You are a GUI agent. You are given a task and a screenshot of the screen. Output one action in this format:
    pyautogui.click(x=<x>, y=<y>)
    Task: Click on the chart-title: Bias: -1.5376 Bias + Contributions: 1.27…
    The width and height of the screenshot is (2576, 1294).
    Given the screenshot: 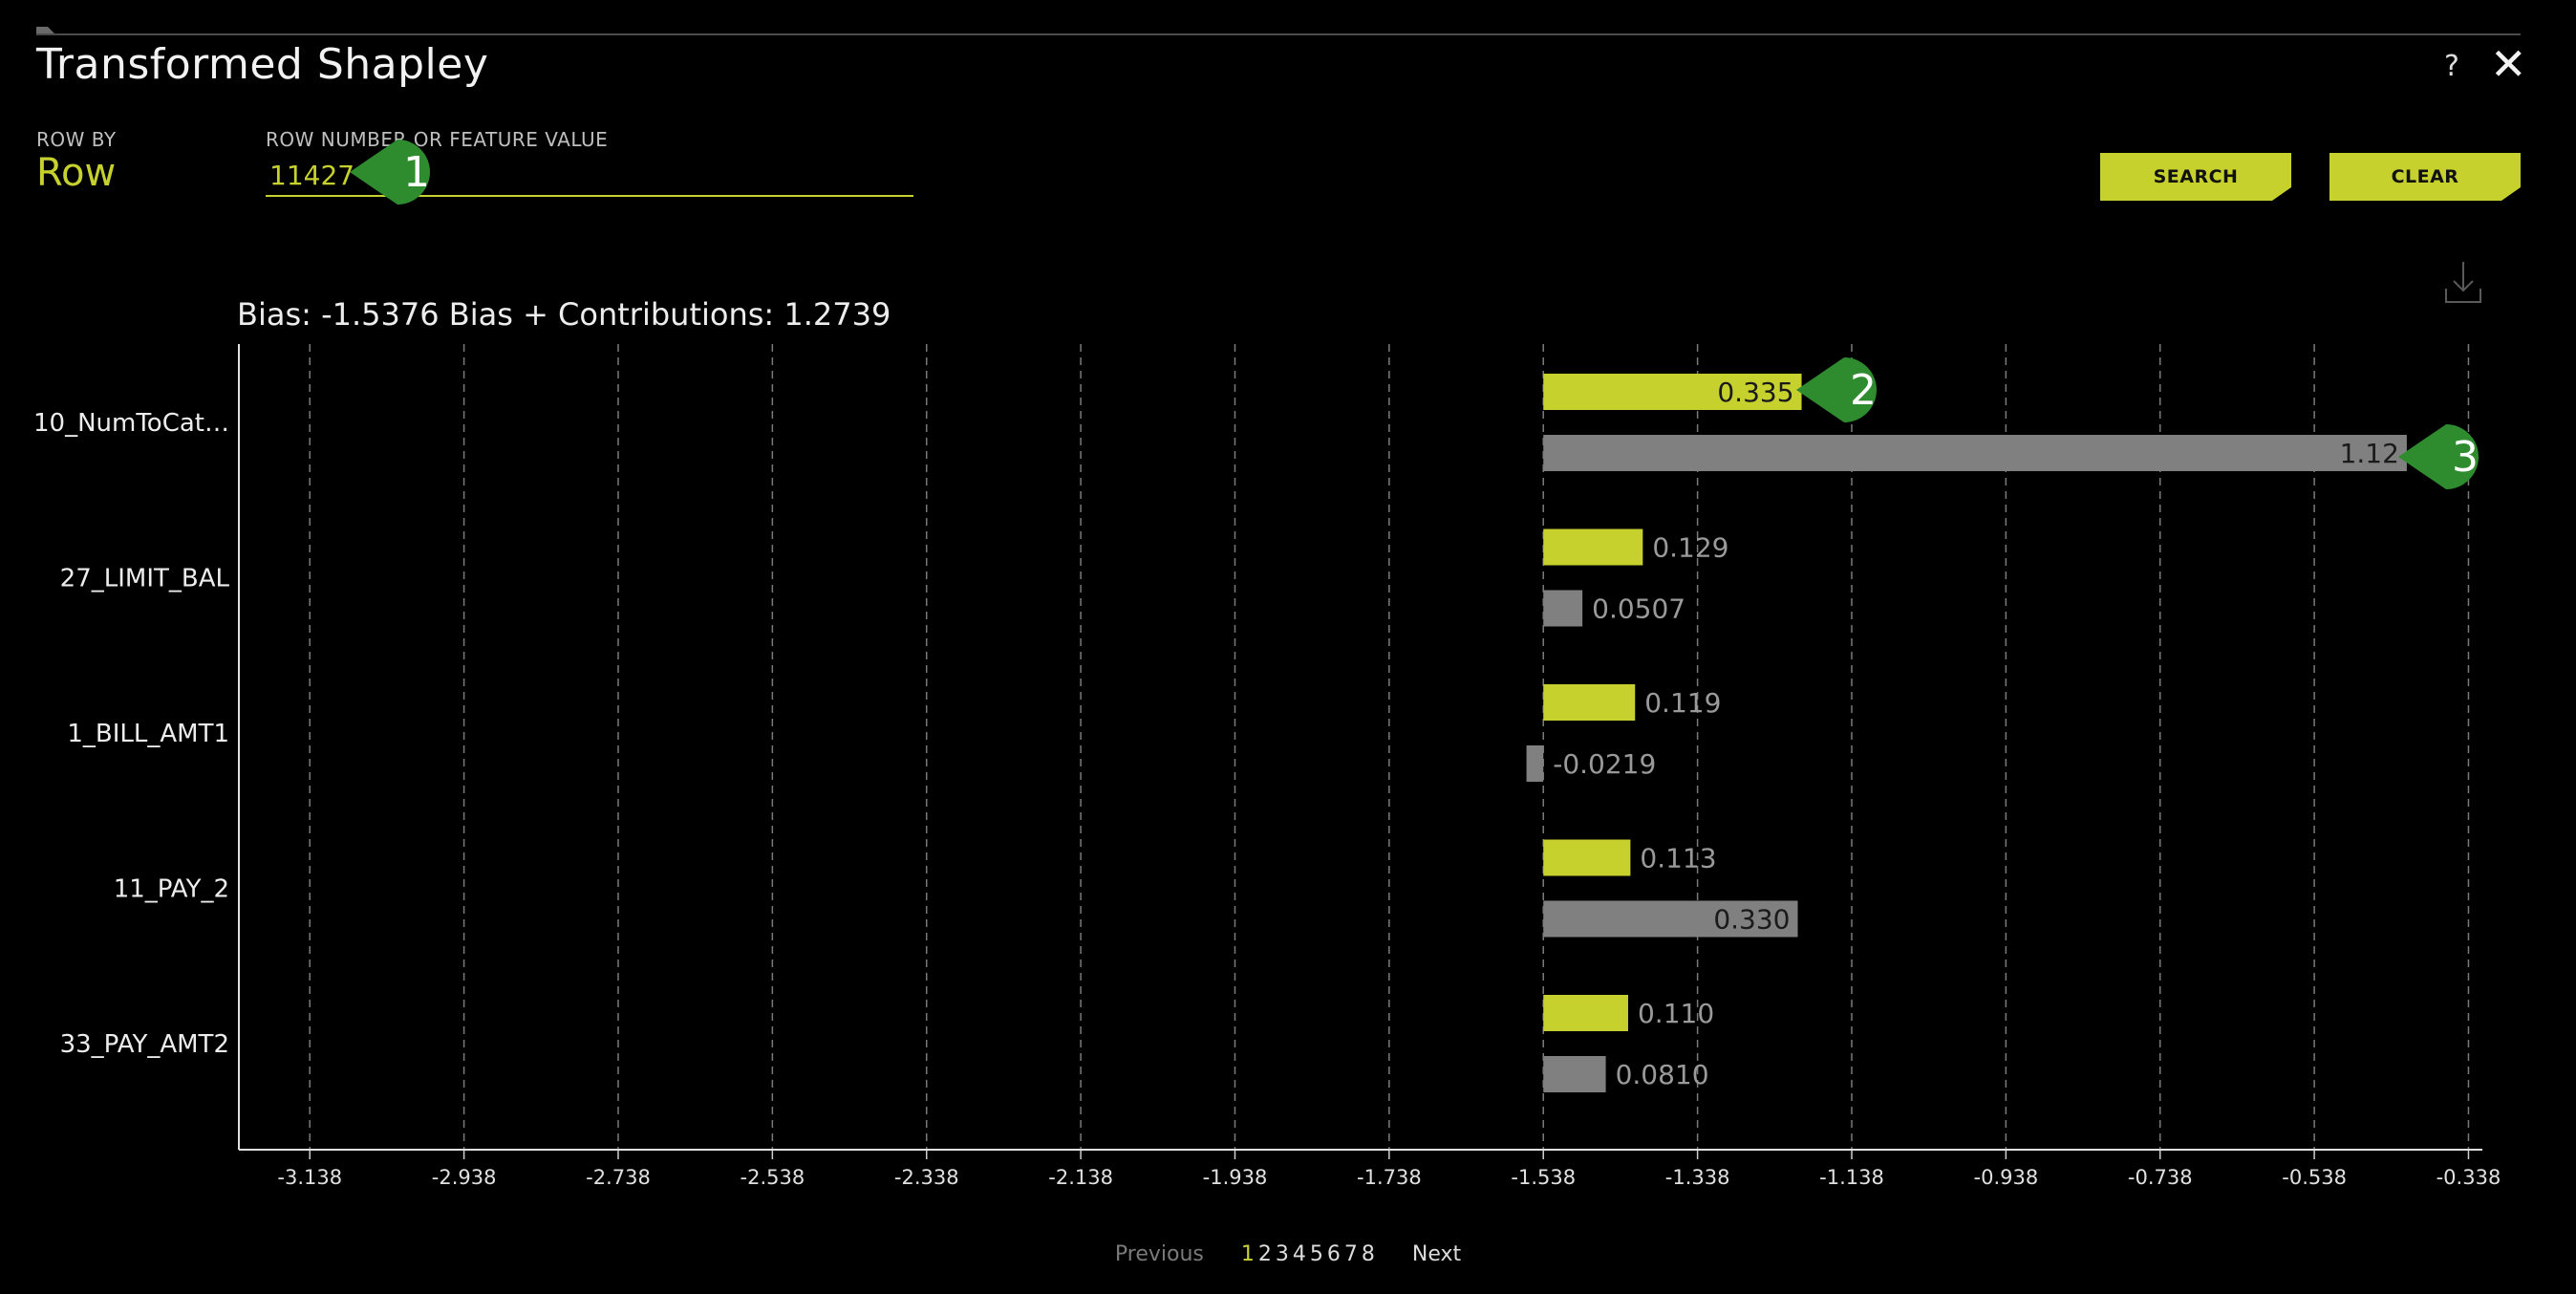 What is the action you would take?
    pyautogui.click(x=564, y=314)
    